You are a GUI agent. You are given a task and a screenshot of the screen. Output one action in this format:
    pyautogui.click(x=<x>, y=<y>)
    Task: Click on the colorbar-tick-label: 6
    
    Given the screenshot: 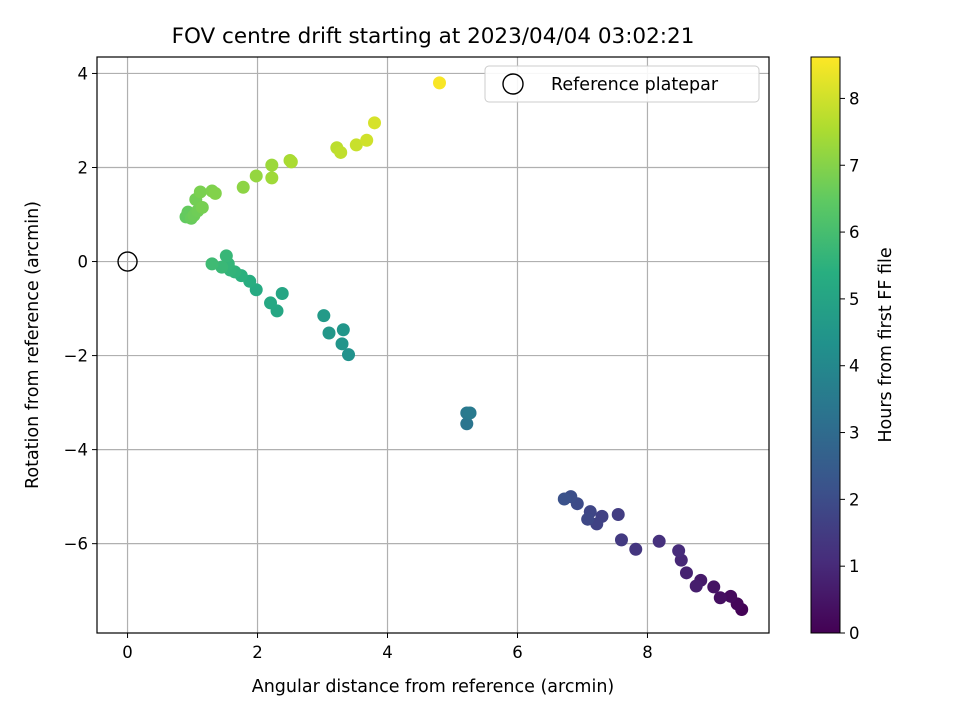 What is the action you would take?
    pyautogui.click(x=854, y=232)
    